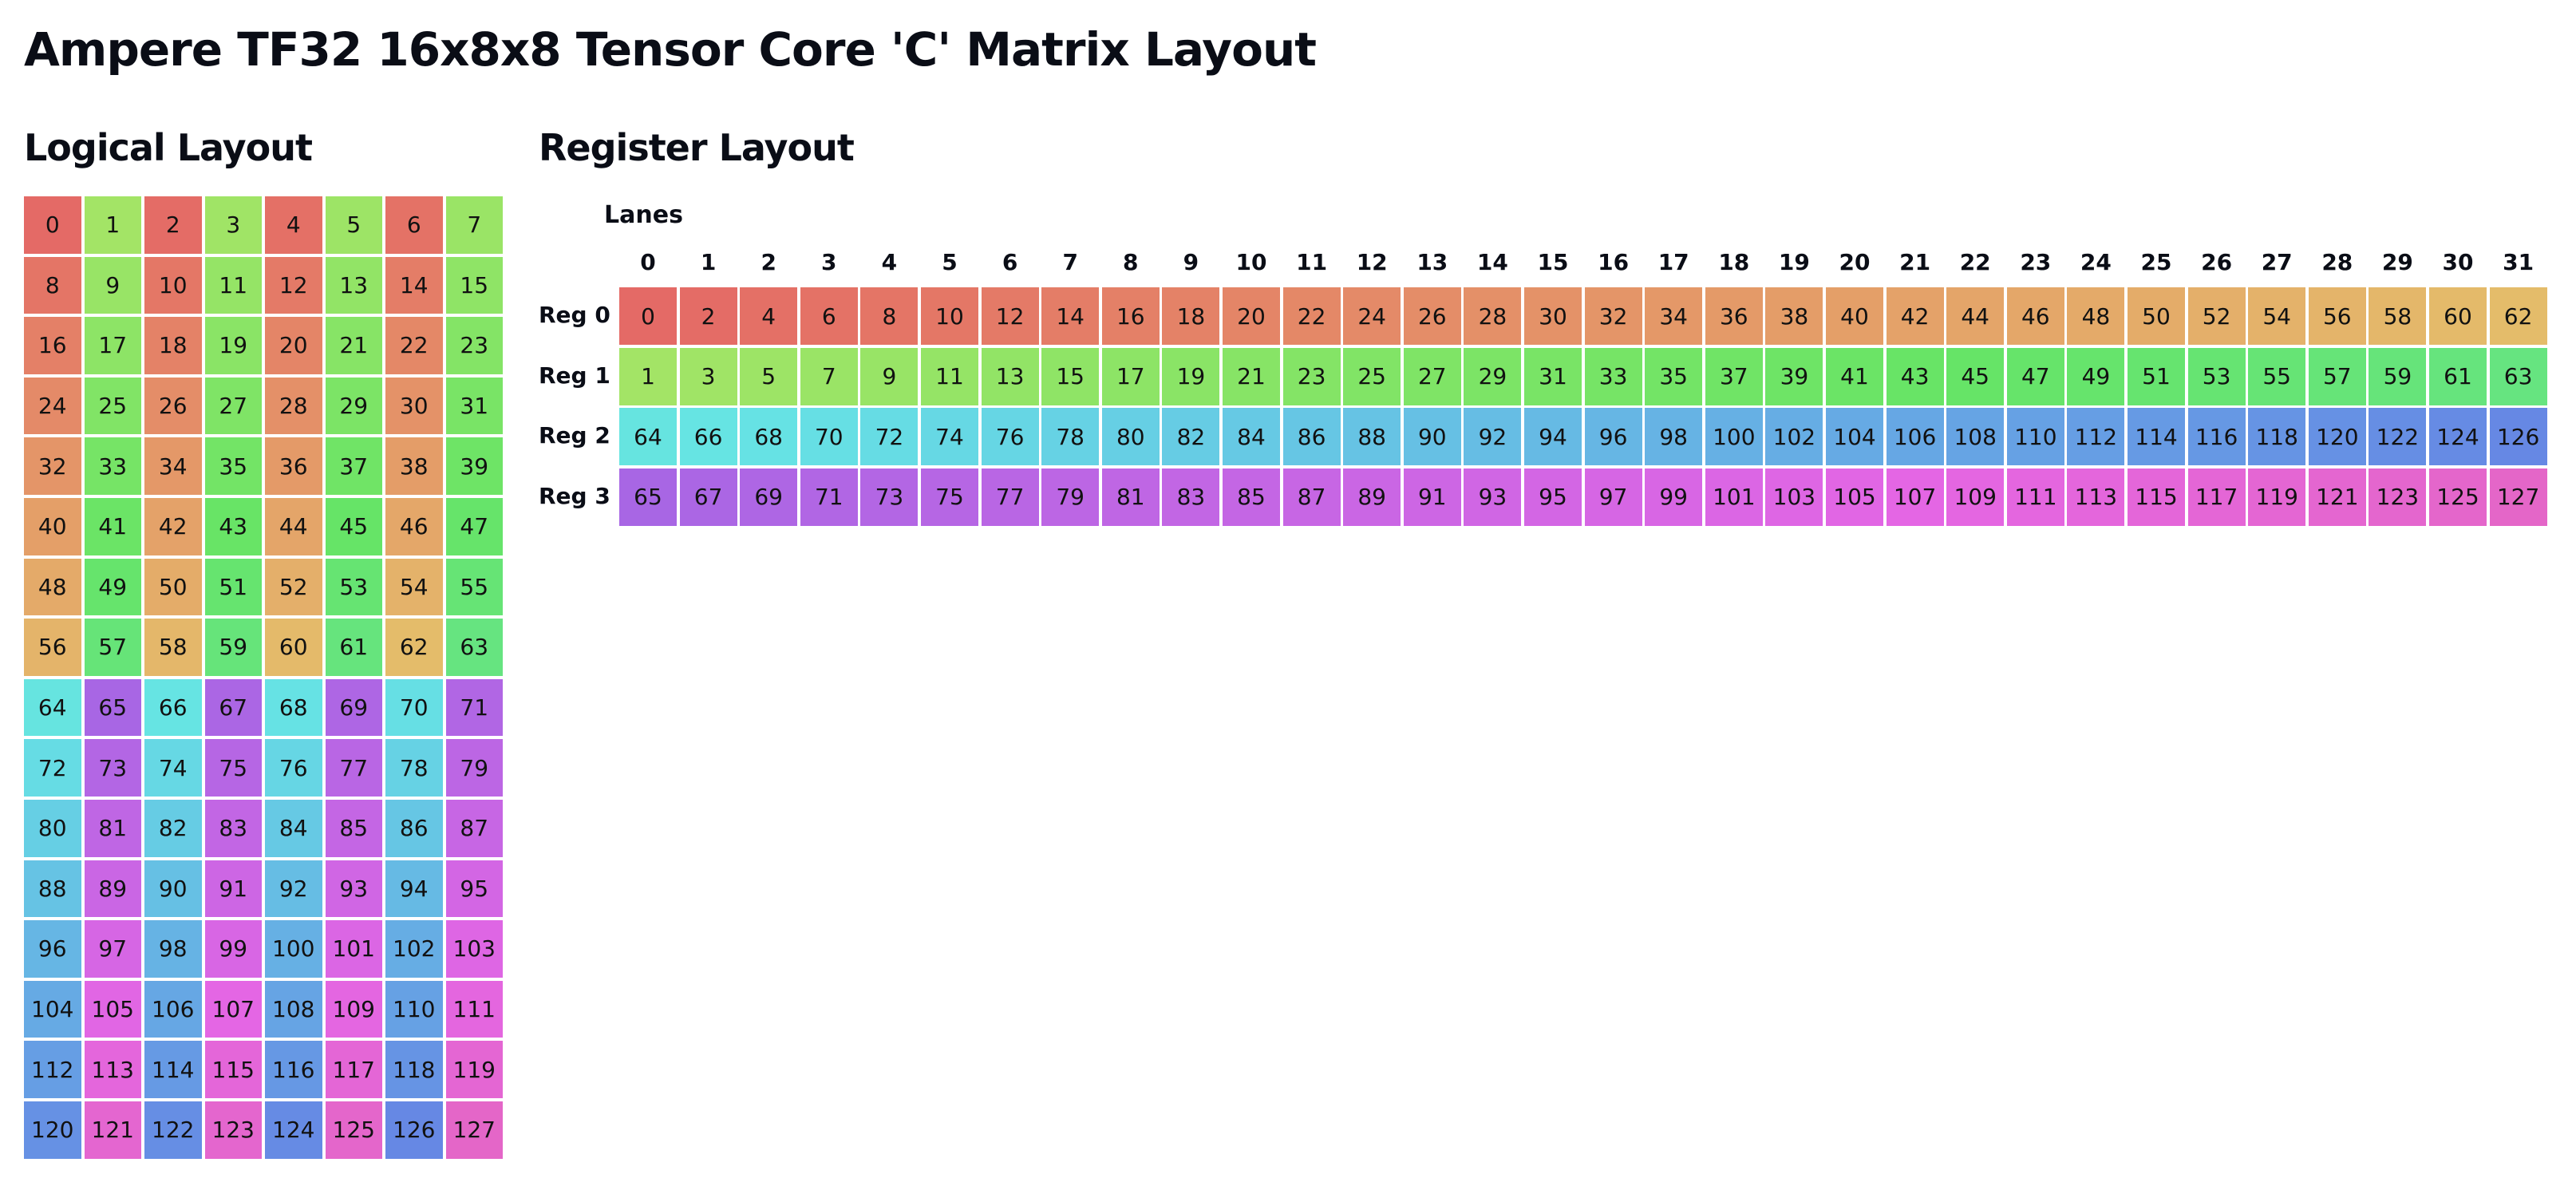 The image size is (2576, 1182). I want to click on register-cell: 125, so click(2458, 497).